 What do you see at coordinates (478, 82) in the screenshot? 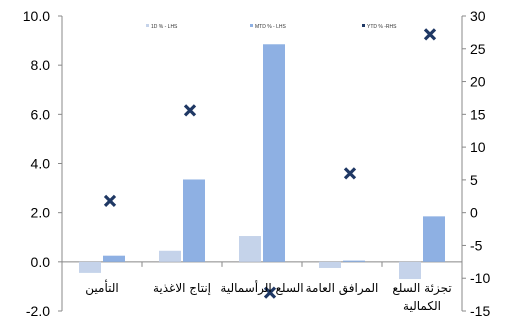
I see `right-axis-tick-label: 20` at bounding box center [478, 82].